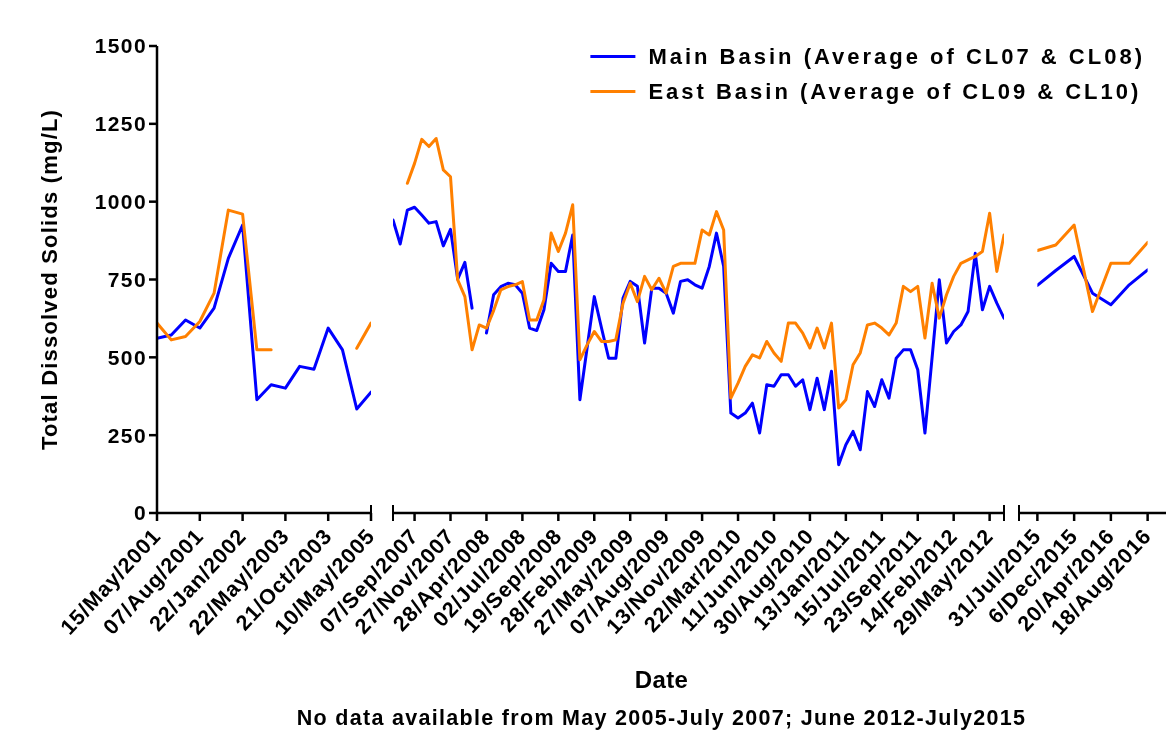 This screenshot has height=736, width=1172. What do you see at coordinates (120, 124) in the screenshot?
I see `y-tick-label: 1250` at bounding box center [120, 124].